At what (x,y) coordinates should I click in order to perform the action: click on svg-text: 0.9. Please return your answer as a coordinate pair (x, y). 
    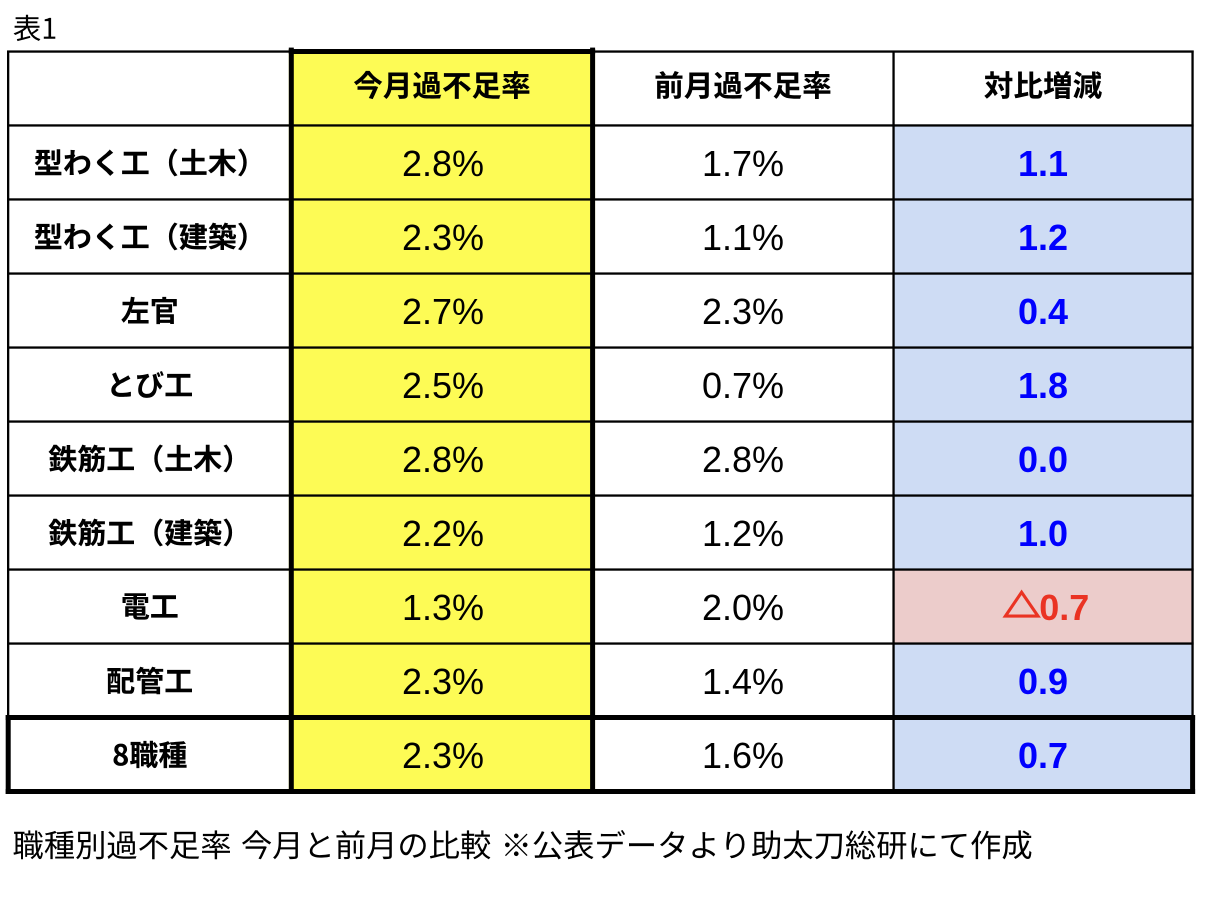
    Looking at the image, I should click on (1043, 681).